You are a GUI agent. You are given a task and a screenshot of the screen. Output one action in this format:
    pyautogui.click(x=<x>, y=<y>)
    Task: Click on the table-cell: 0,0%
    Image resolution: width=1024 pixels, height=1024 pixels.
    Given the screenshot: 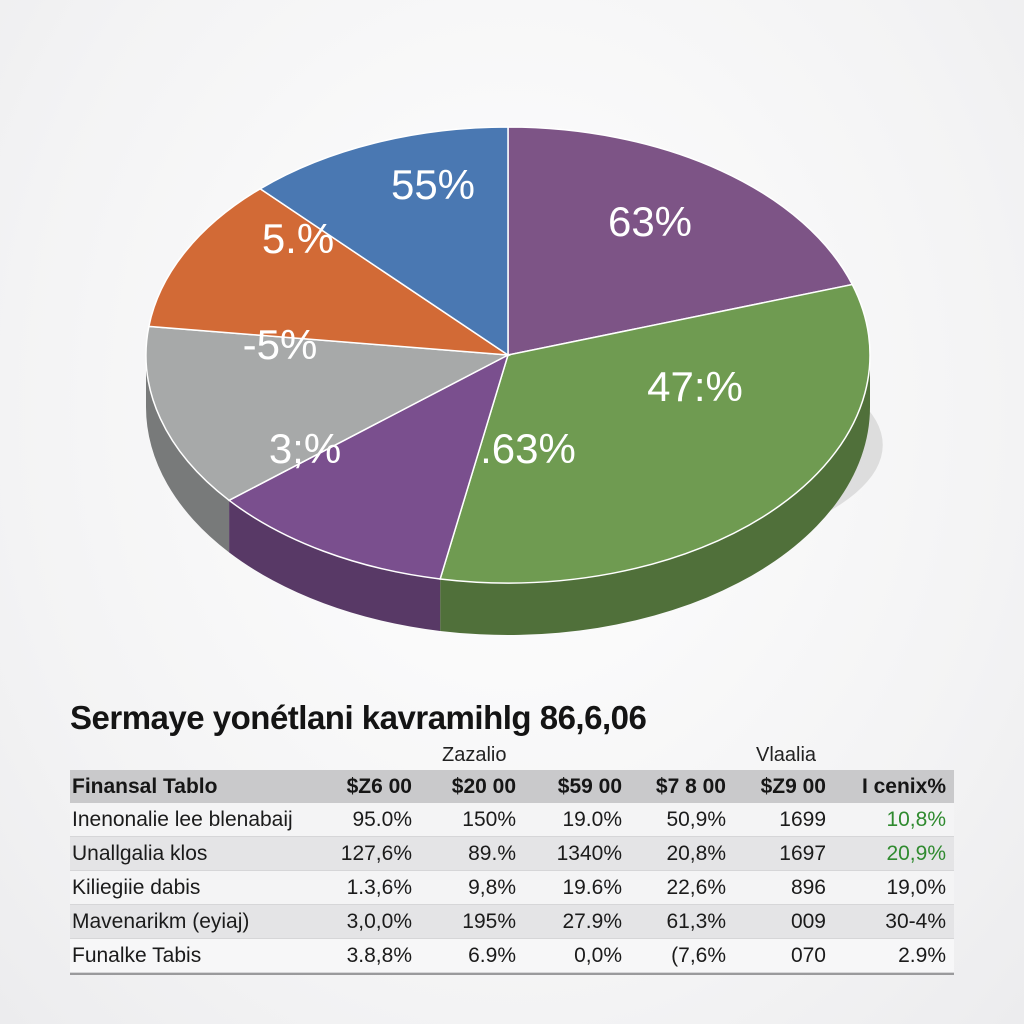 What is the action you would take?
    pyautogui.click(x=577, y=955)
    